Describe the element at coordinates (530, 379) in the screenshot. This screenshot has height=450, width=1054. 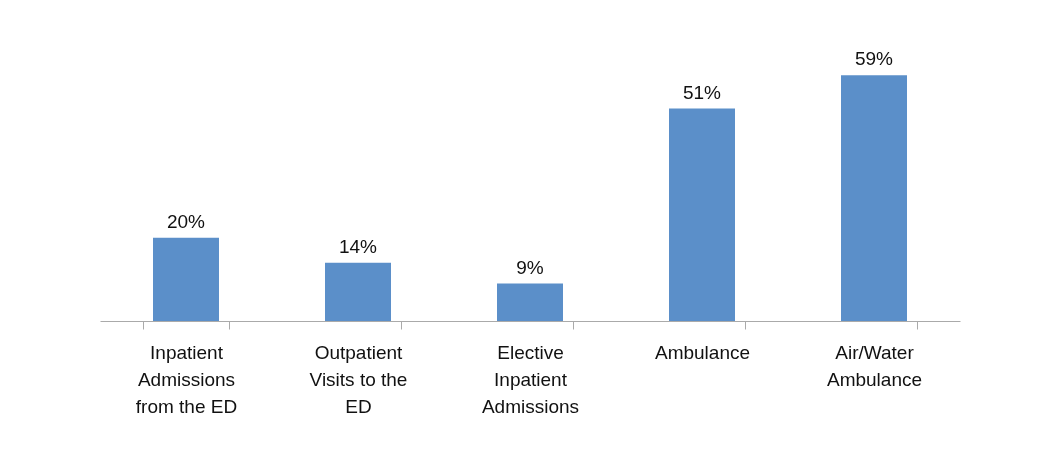
I see `x-tick-label: Elective Inpatient Admissions` at that location.